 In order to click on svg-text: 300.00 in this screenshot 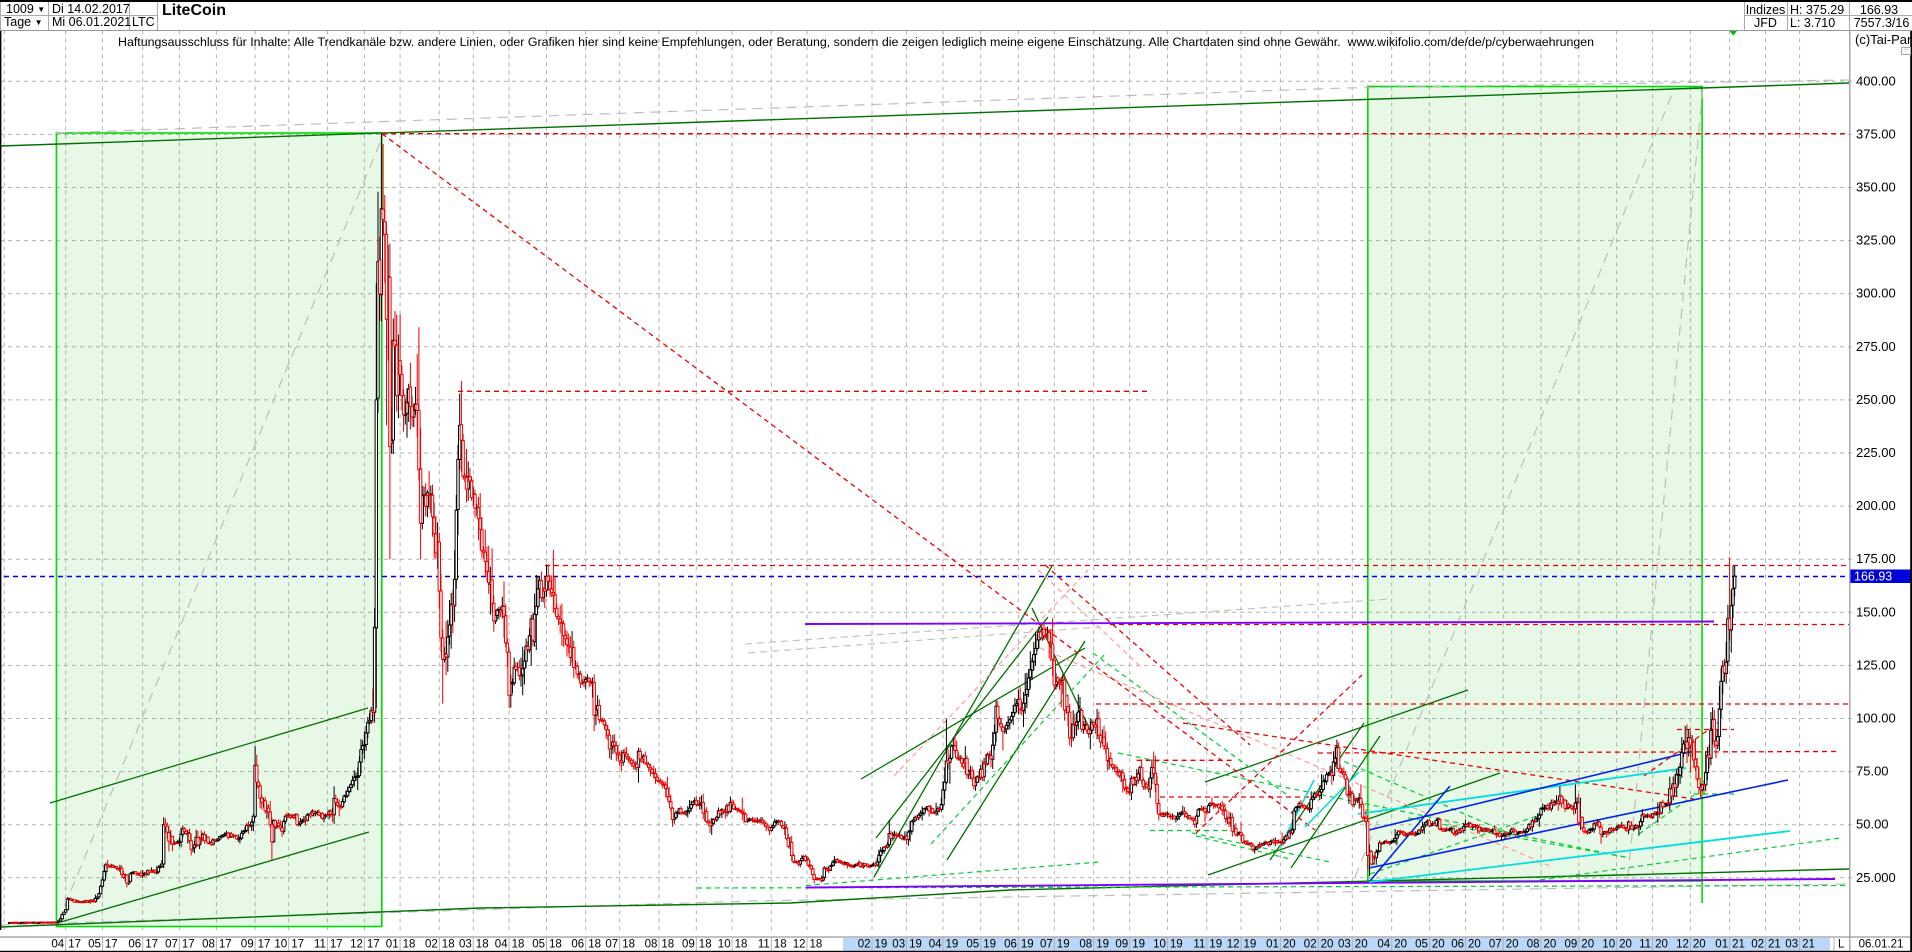, I will do `click(1876, 293)`.